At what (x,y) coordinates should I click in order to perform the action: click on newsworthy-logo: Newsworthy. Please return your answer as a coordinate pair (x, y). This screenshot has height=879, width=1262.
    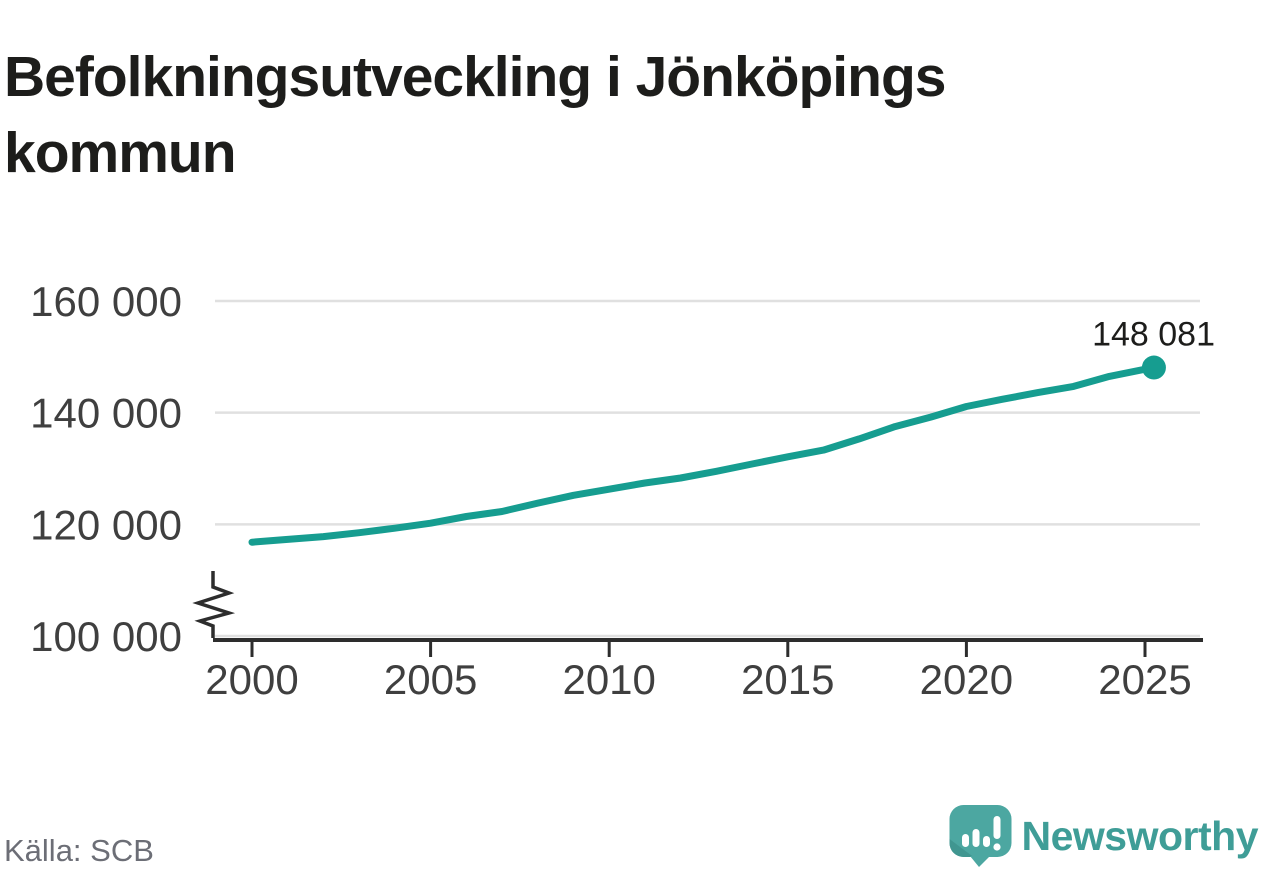
    Looking at the image, I should click on (1104, 836).